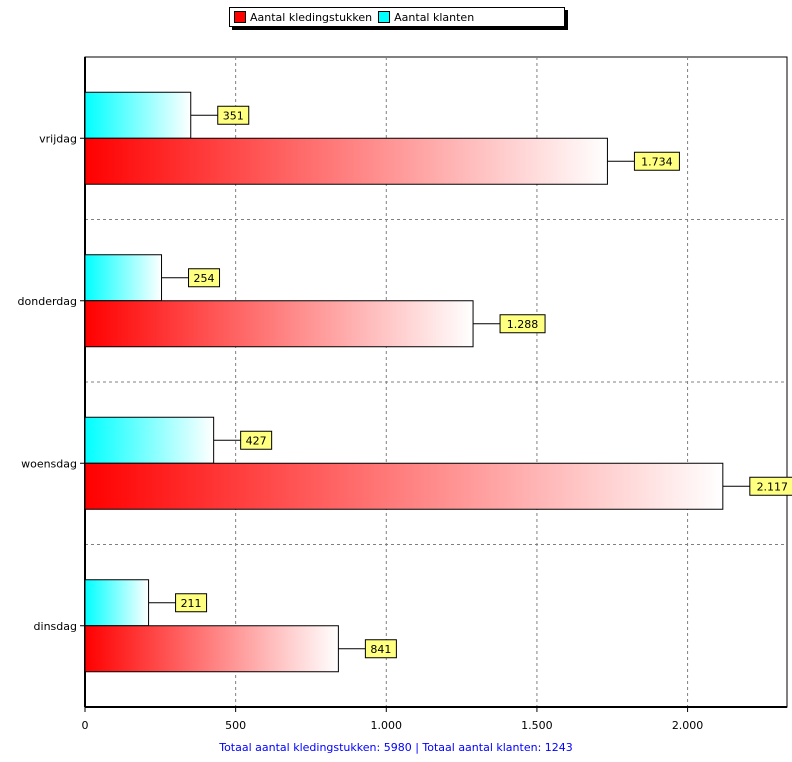 The height and width of the screenshot is (762, 792). I want to click on legend-label-kledingstukken: Aantal kledingstukken, so click(311, 17).